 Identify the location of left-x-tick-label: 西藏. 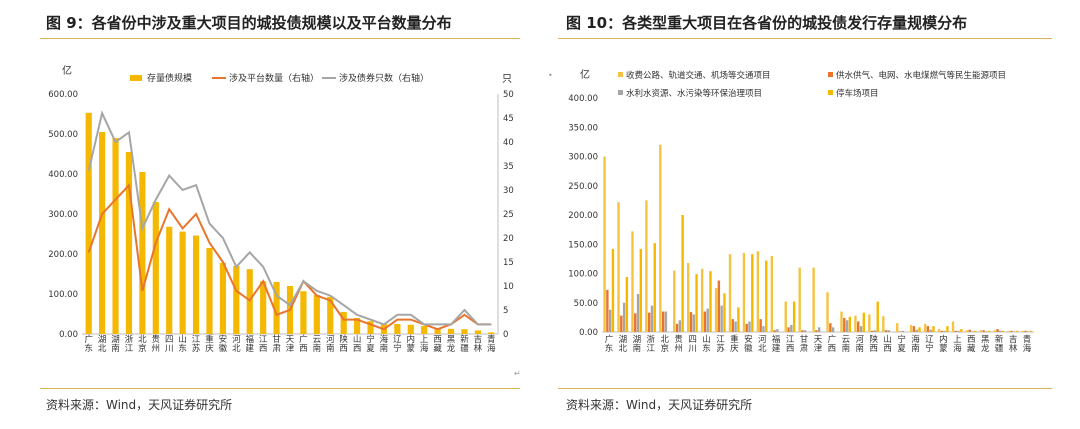
(437, 344).